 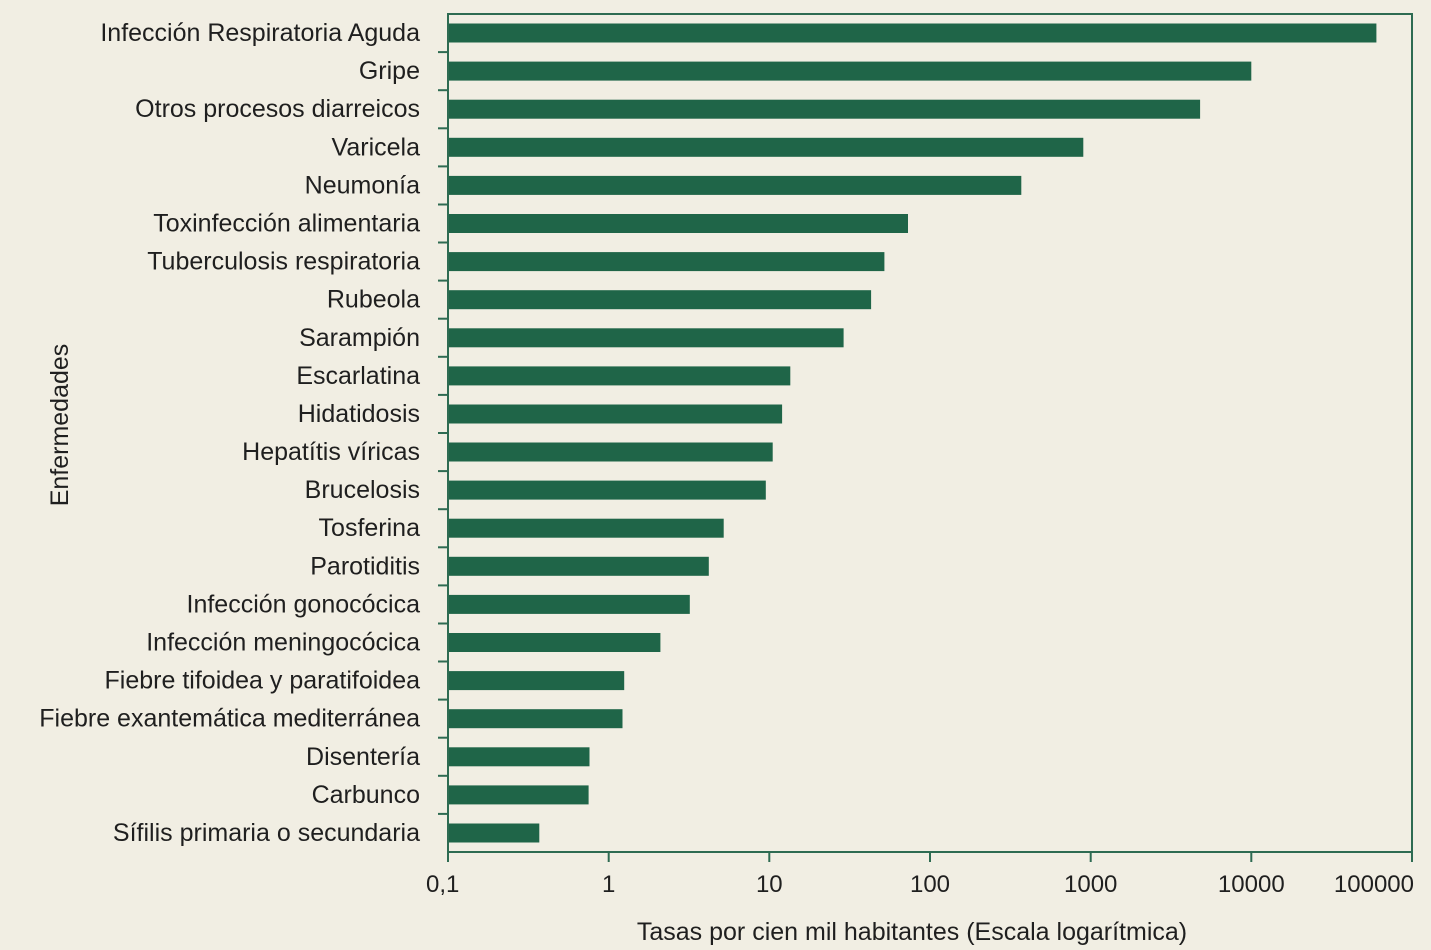 What do you see at coordinates (376, 147) in the screenshot?
I see `category-label: Varicela` at bounding box center [376, 147].